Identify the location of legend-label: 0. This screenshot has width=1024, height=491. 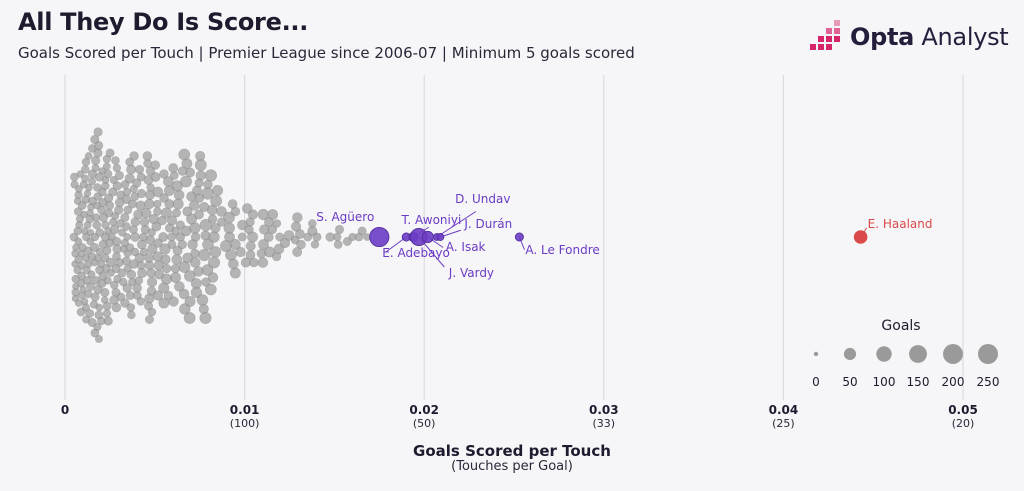
(816, 382).